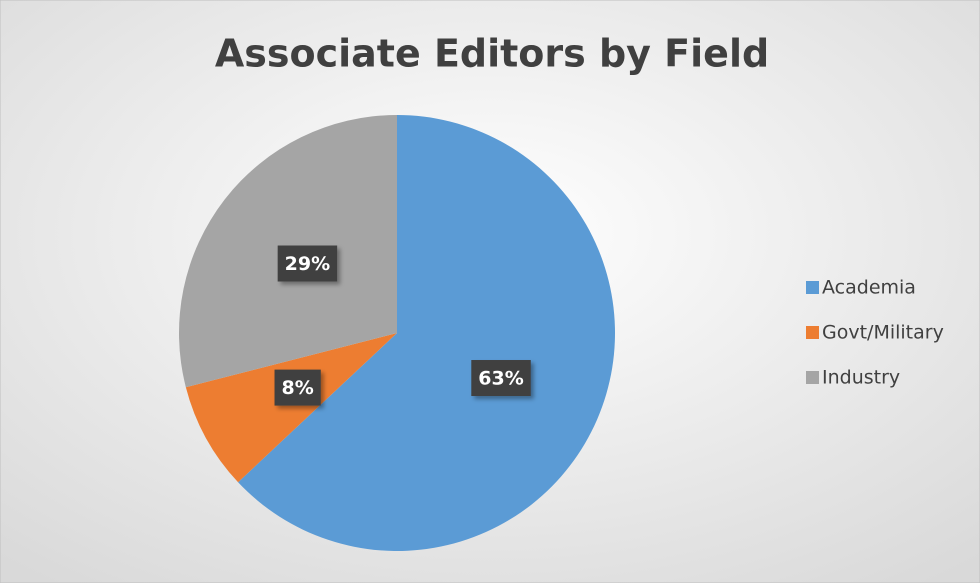 The width and height of the screenshot is (980, 583). I want to click on data-label-group: 8%, so click(297, 387).